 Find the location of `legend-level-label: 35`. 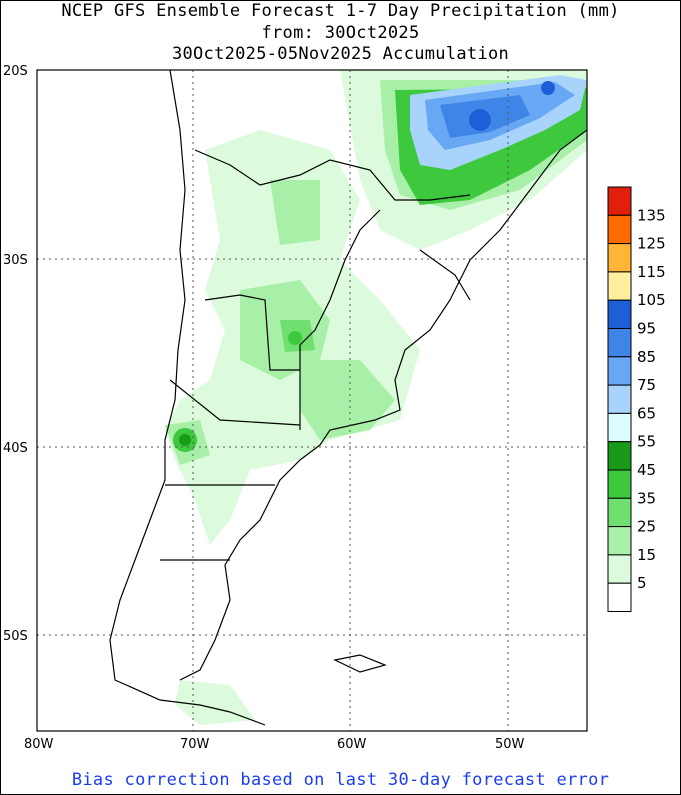

legend-level-label: 35 is located at coordinates (646, 498).